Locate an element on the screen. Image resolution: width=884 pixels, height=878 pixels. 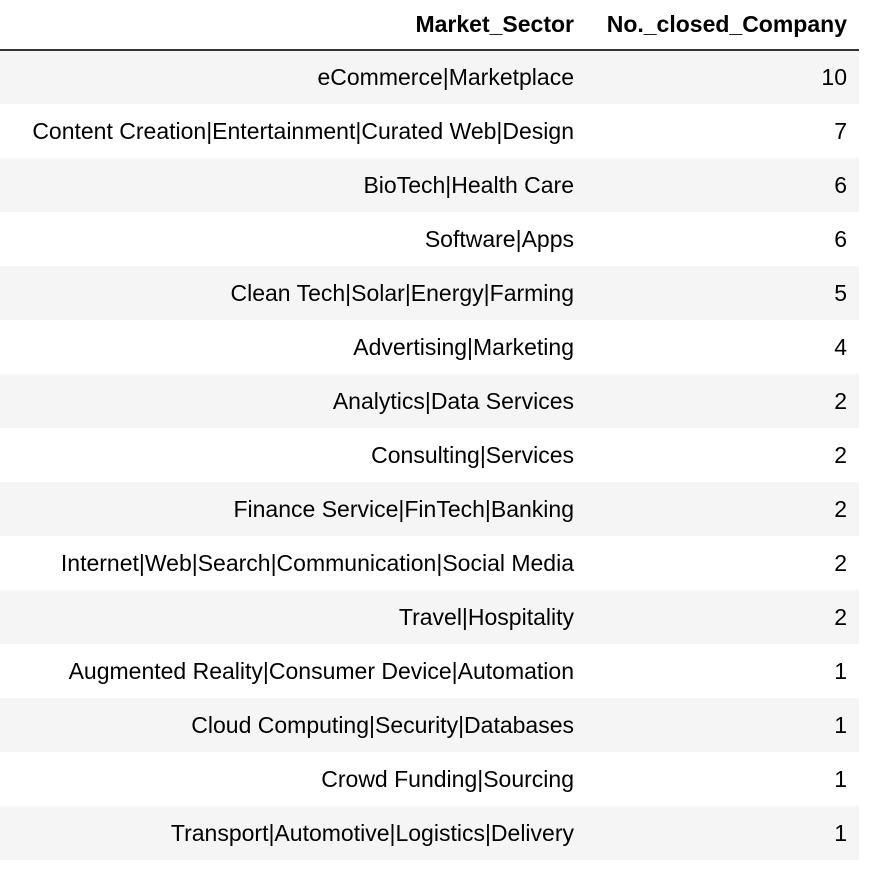
table-row: Finance Service|FinTech|Banking 2 is located at coordinates (429, 509).